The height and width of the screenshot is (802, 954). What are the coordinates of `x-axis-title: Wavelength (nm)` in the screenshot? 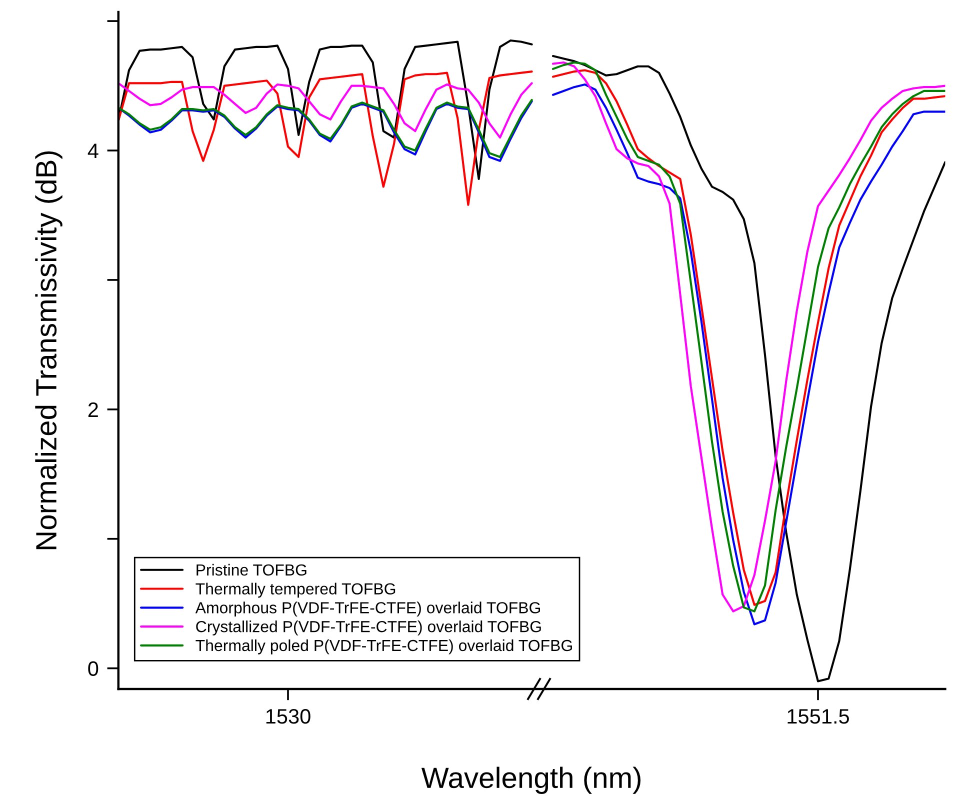 It's located at (530, 780).